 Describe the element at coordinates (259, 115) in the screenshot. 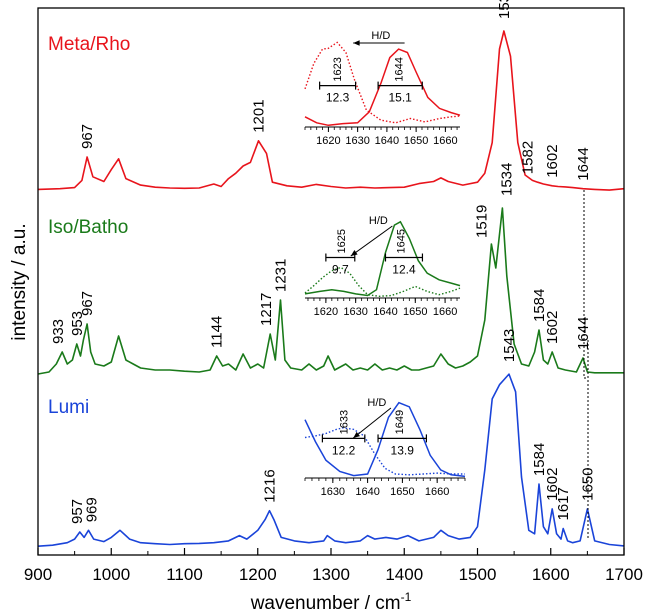

I see `peak-label-1201: 1201` at that location.